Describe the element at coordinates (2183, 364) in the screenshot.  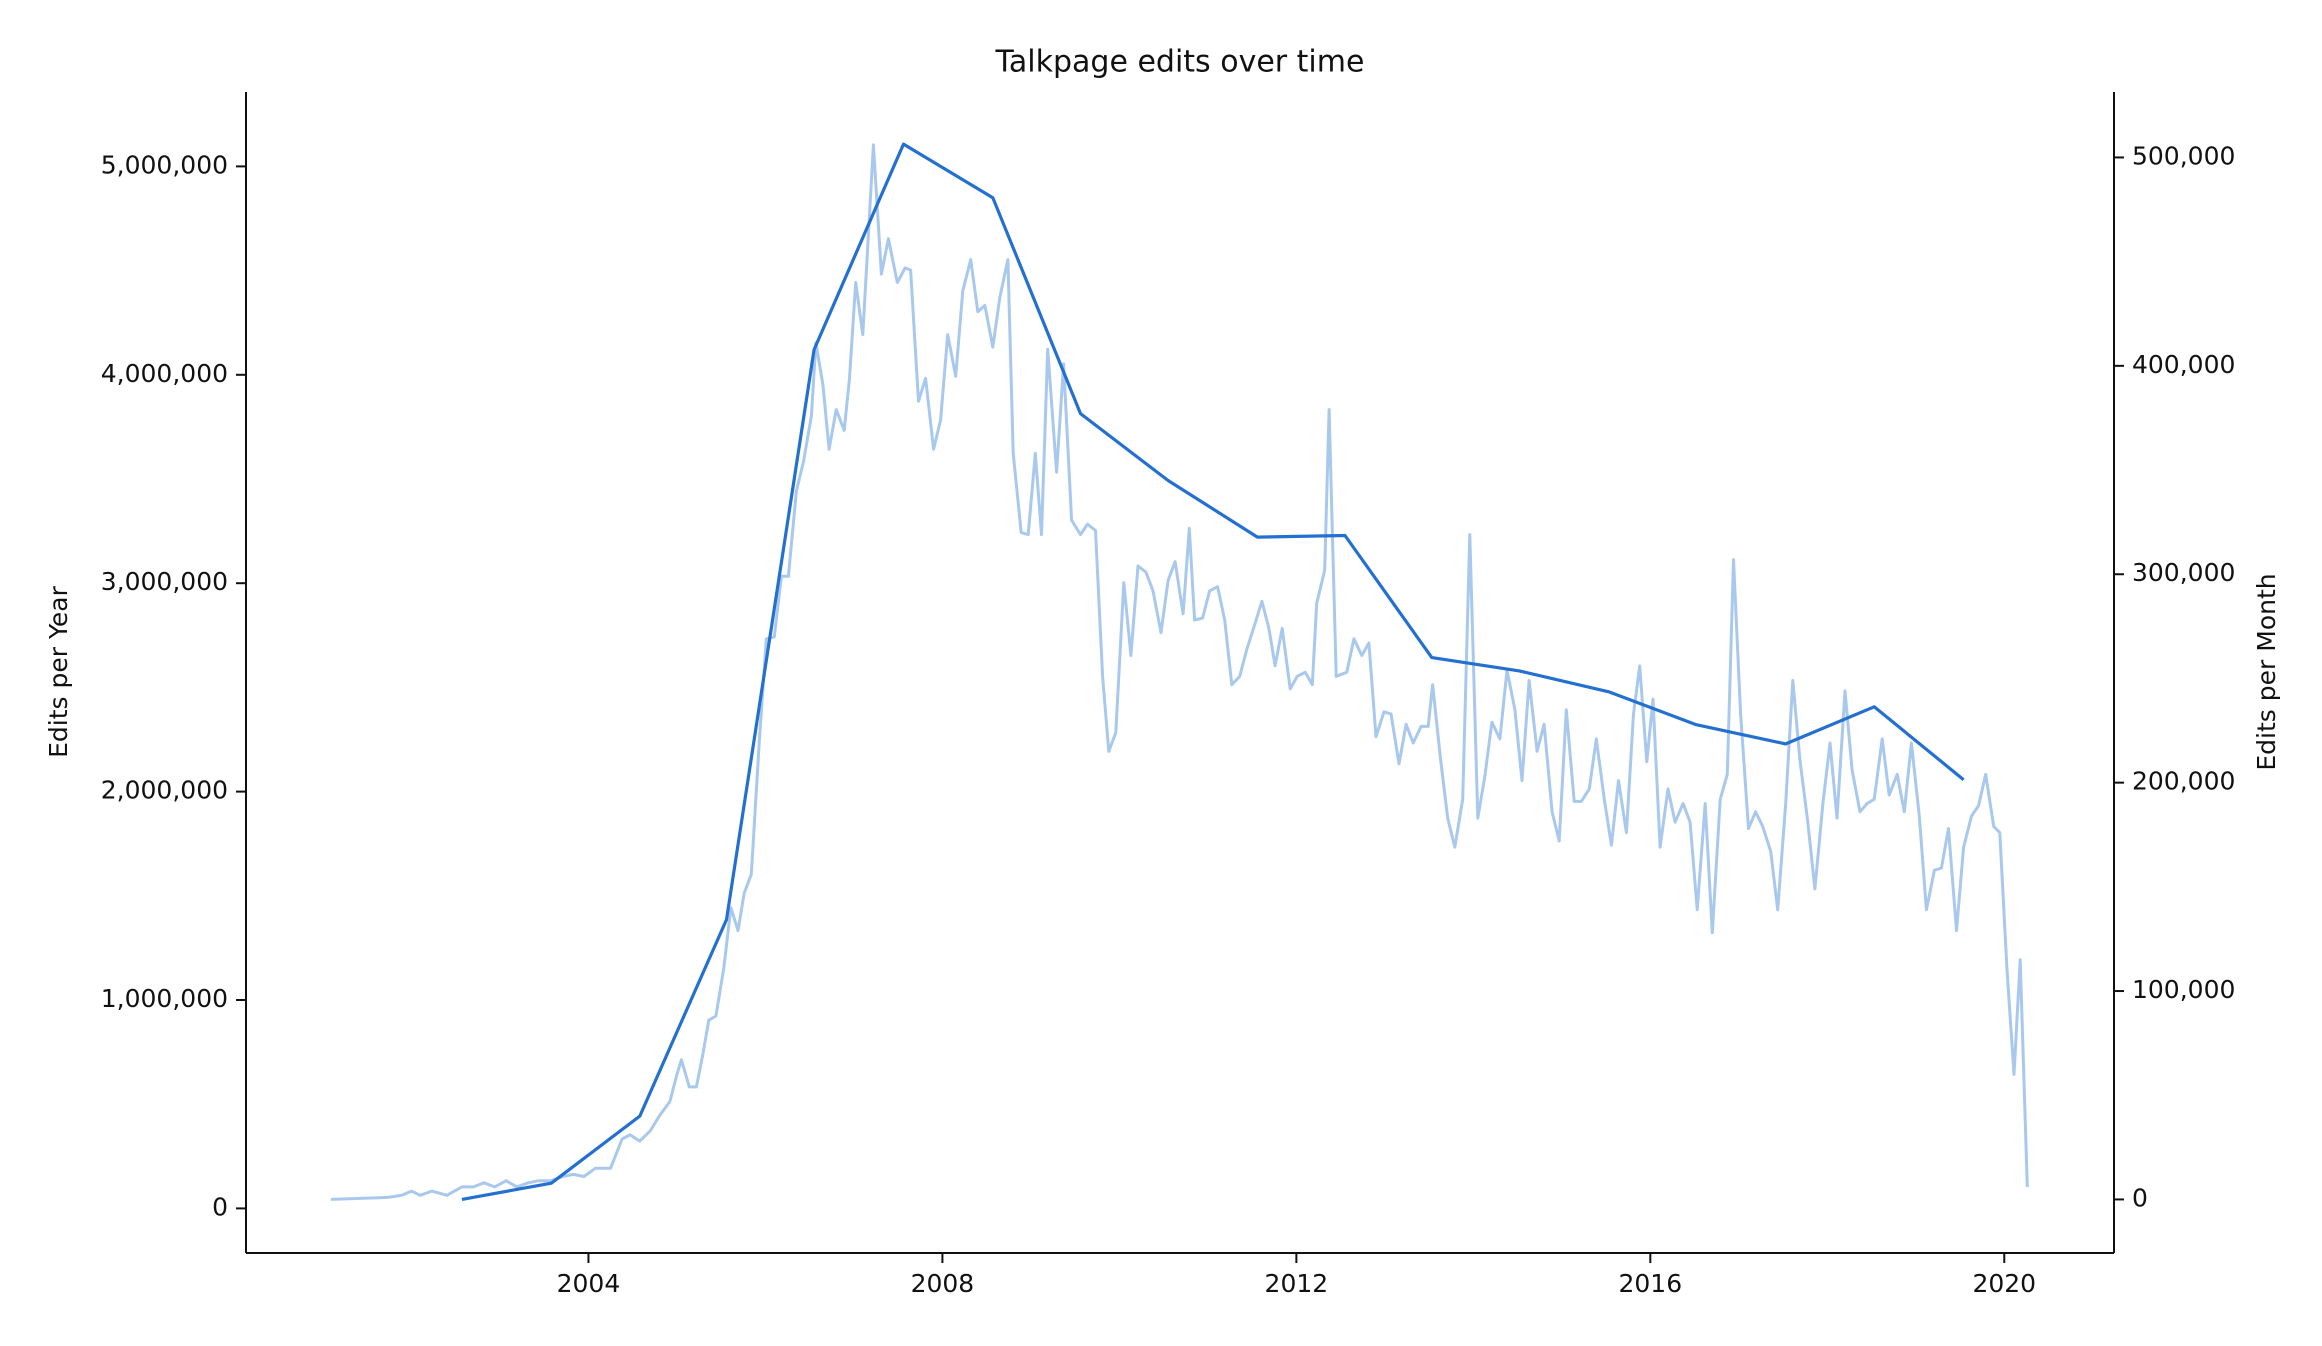
I see `y2-tick-label: 400,000` at that location.